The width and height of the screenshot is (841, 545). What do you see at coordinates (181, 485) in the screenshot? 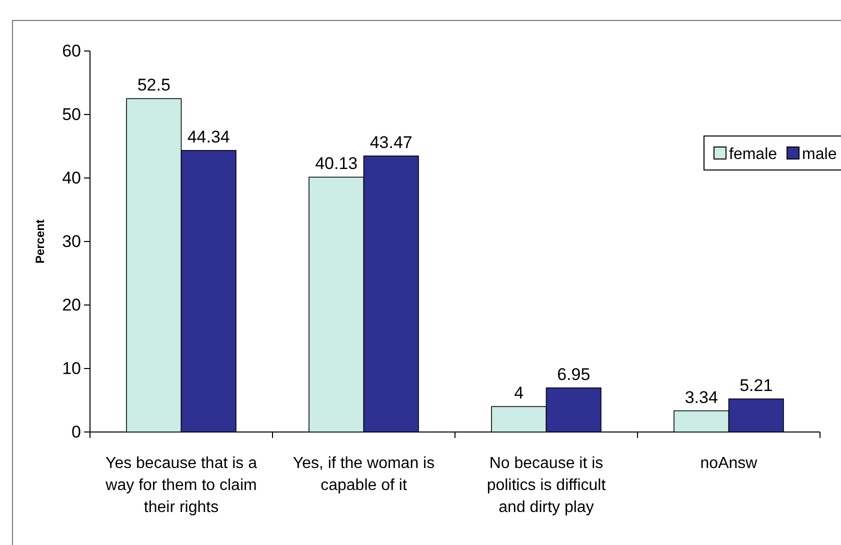
I see `x-tick-label: Yes because that is a way for them to claim their rights` at bounding box center [181, 485].